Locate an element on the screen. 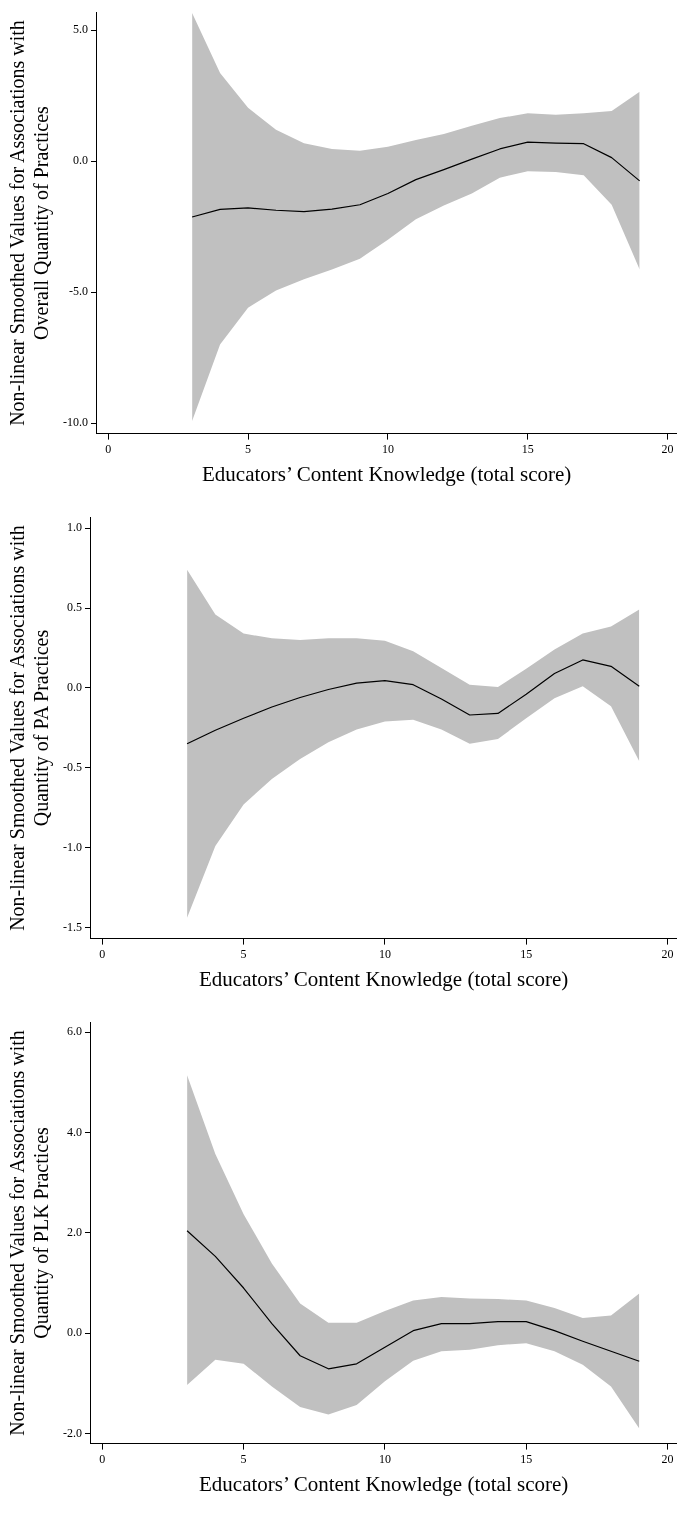 This screenshot has width=690, height=1517. y-tick-label: -5.0 is located at coordinates (78, 291).